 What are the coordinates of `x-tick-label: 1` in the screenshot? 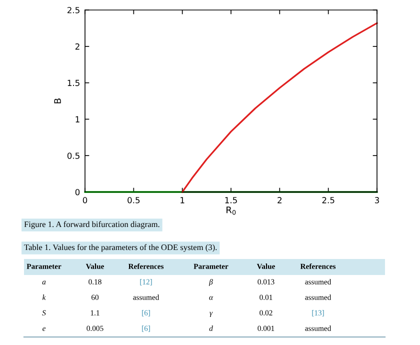 It's located at (182, 200).